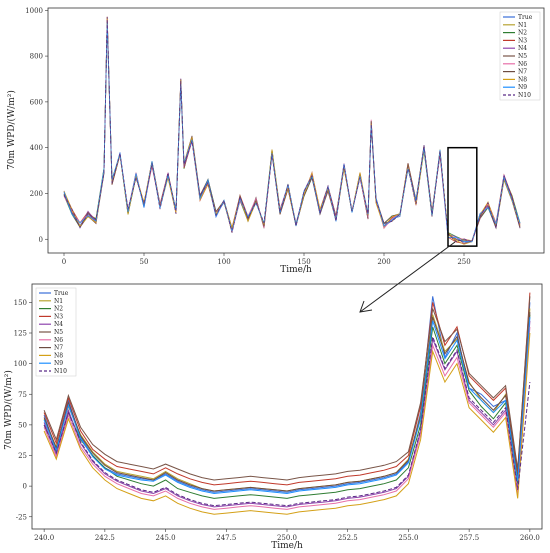 This screenshot has height=553, width=550. Describe the element at coordinates (303, 262) in the screenshot. I see `x-tick-label: 150` at that location.